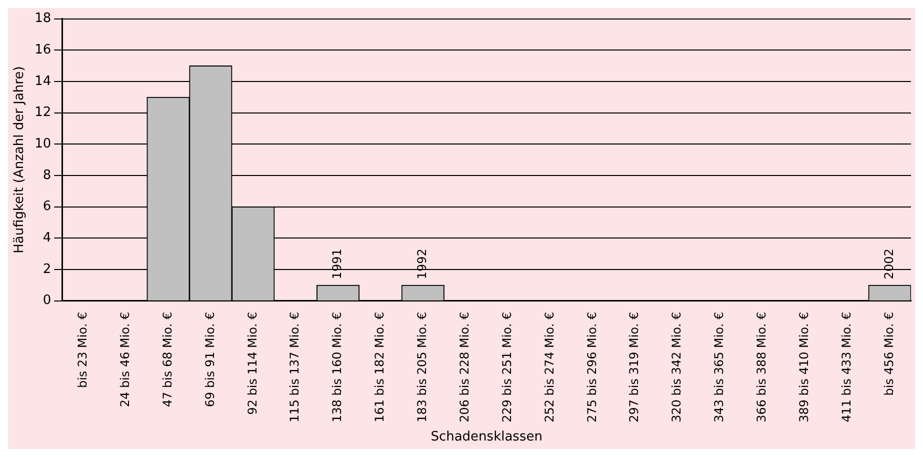  I want to click on y-tick-label: 6, so click(47, 206).